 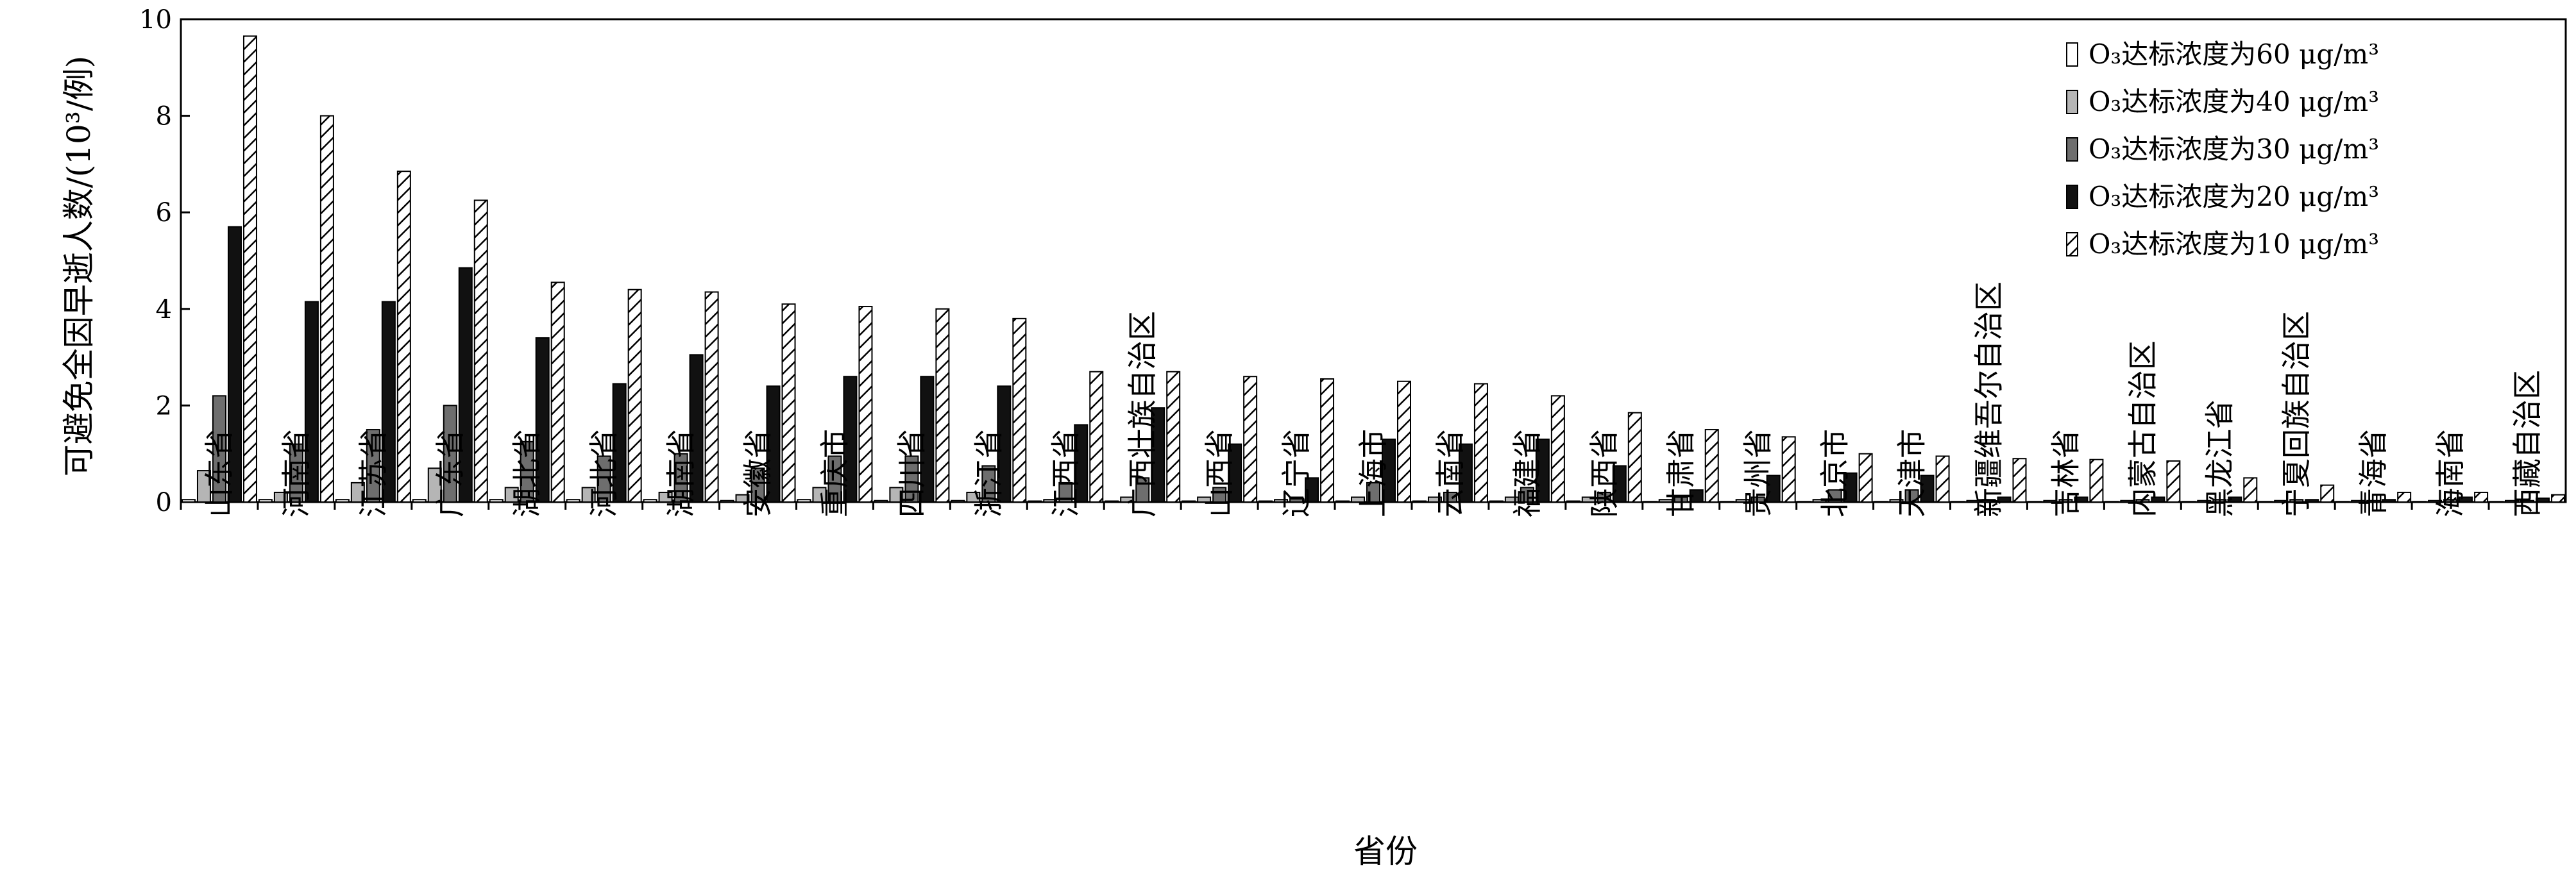 I want to click on x-tick-label: 河北省, so click(x=604, y=473).